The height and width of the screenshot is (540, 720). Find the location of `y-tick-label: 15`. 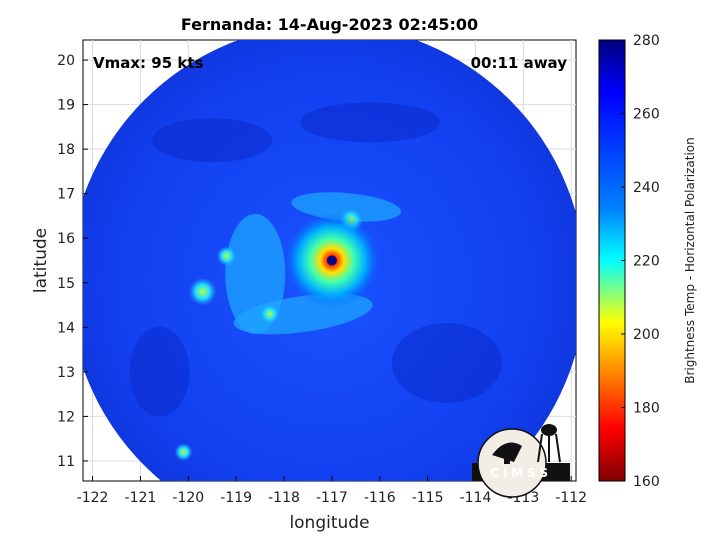

y-tick-label: 15 is located at coordinates (66, 284).